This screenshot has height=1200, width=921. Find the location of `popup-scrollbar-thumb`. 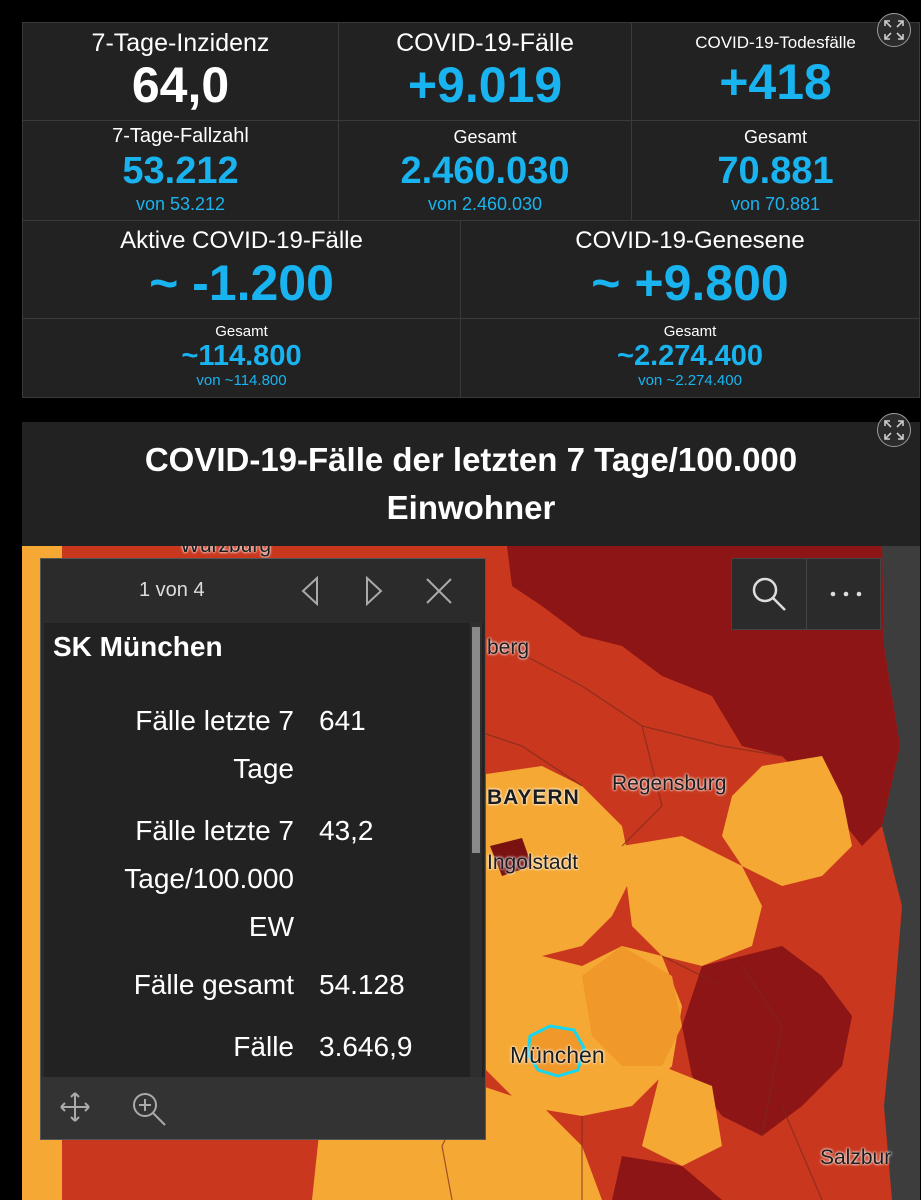

popup-scrollbar-thumb is located at coordinates (476, 740).